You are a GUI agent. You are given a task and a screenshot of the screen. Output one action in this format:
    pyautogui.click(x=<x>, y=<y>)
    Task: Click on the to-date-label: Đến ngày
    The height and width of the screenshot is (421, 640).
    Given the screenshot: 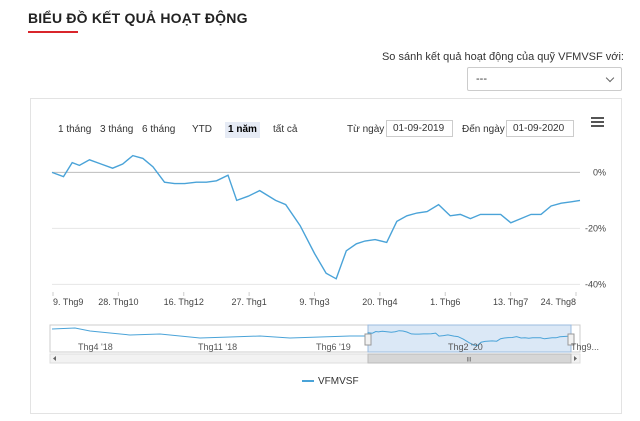 What is the action you would take?
    pyautogui.click(x=483, y=129)
    